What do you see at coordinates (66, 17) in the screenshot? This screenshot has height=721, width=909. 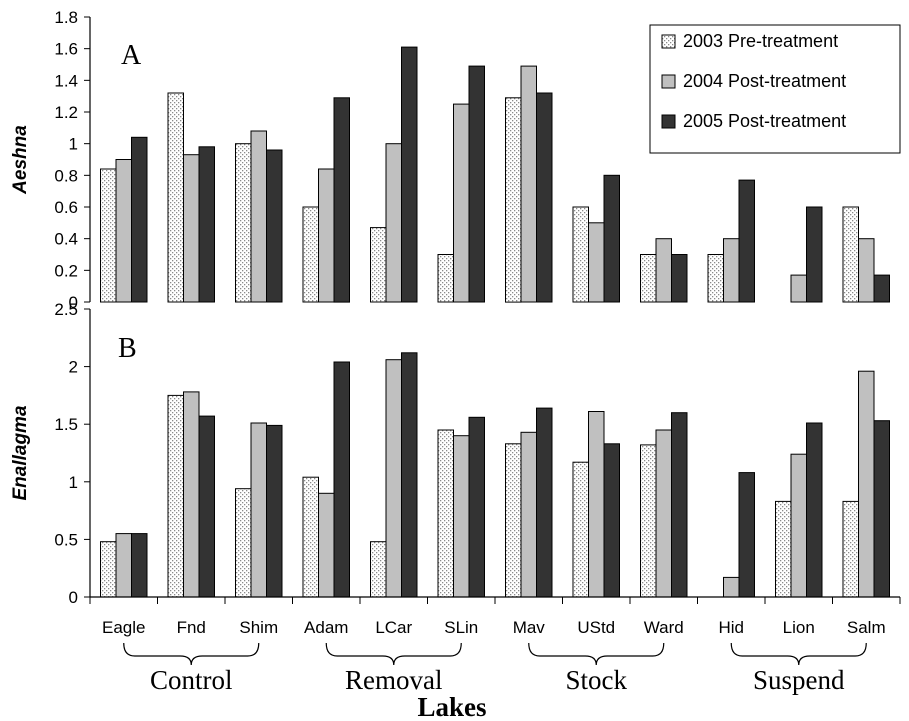 I see `y-tick-label: 1.8` at bounding box center [66, 17].